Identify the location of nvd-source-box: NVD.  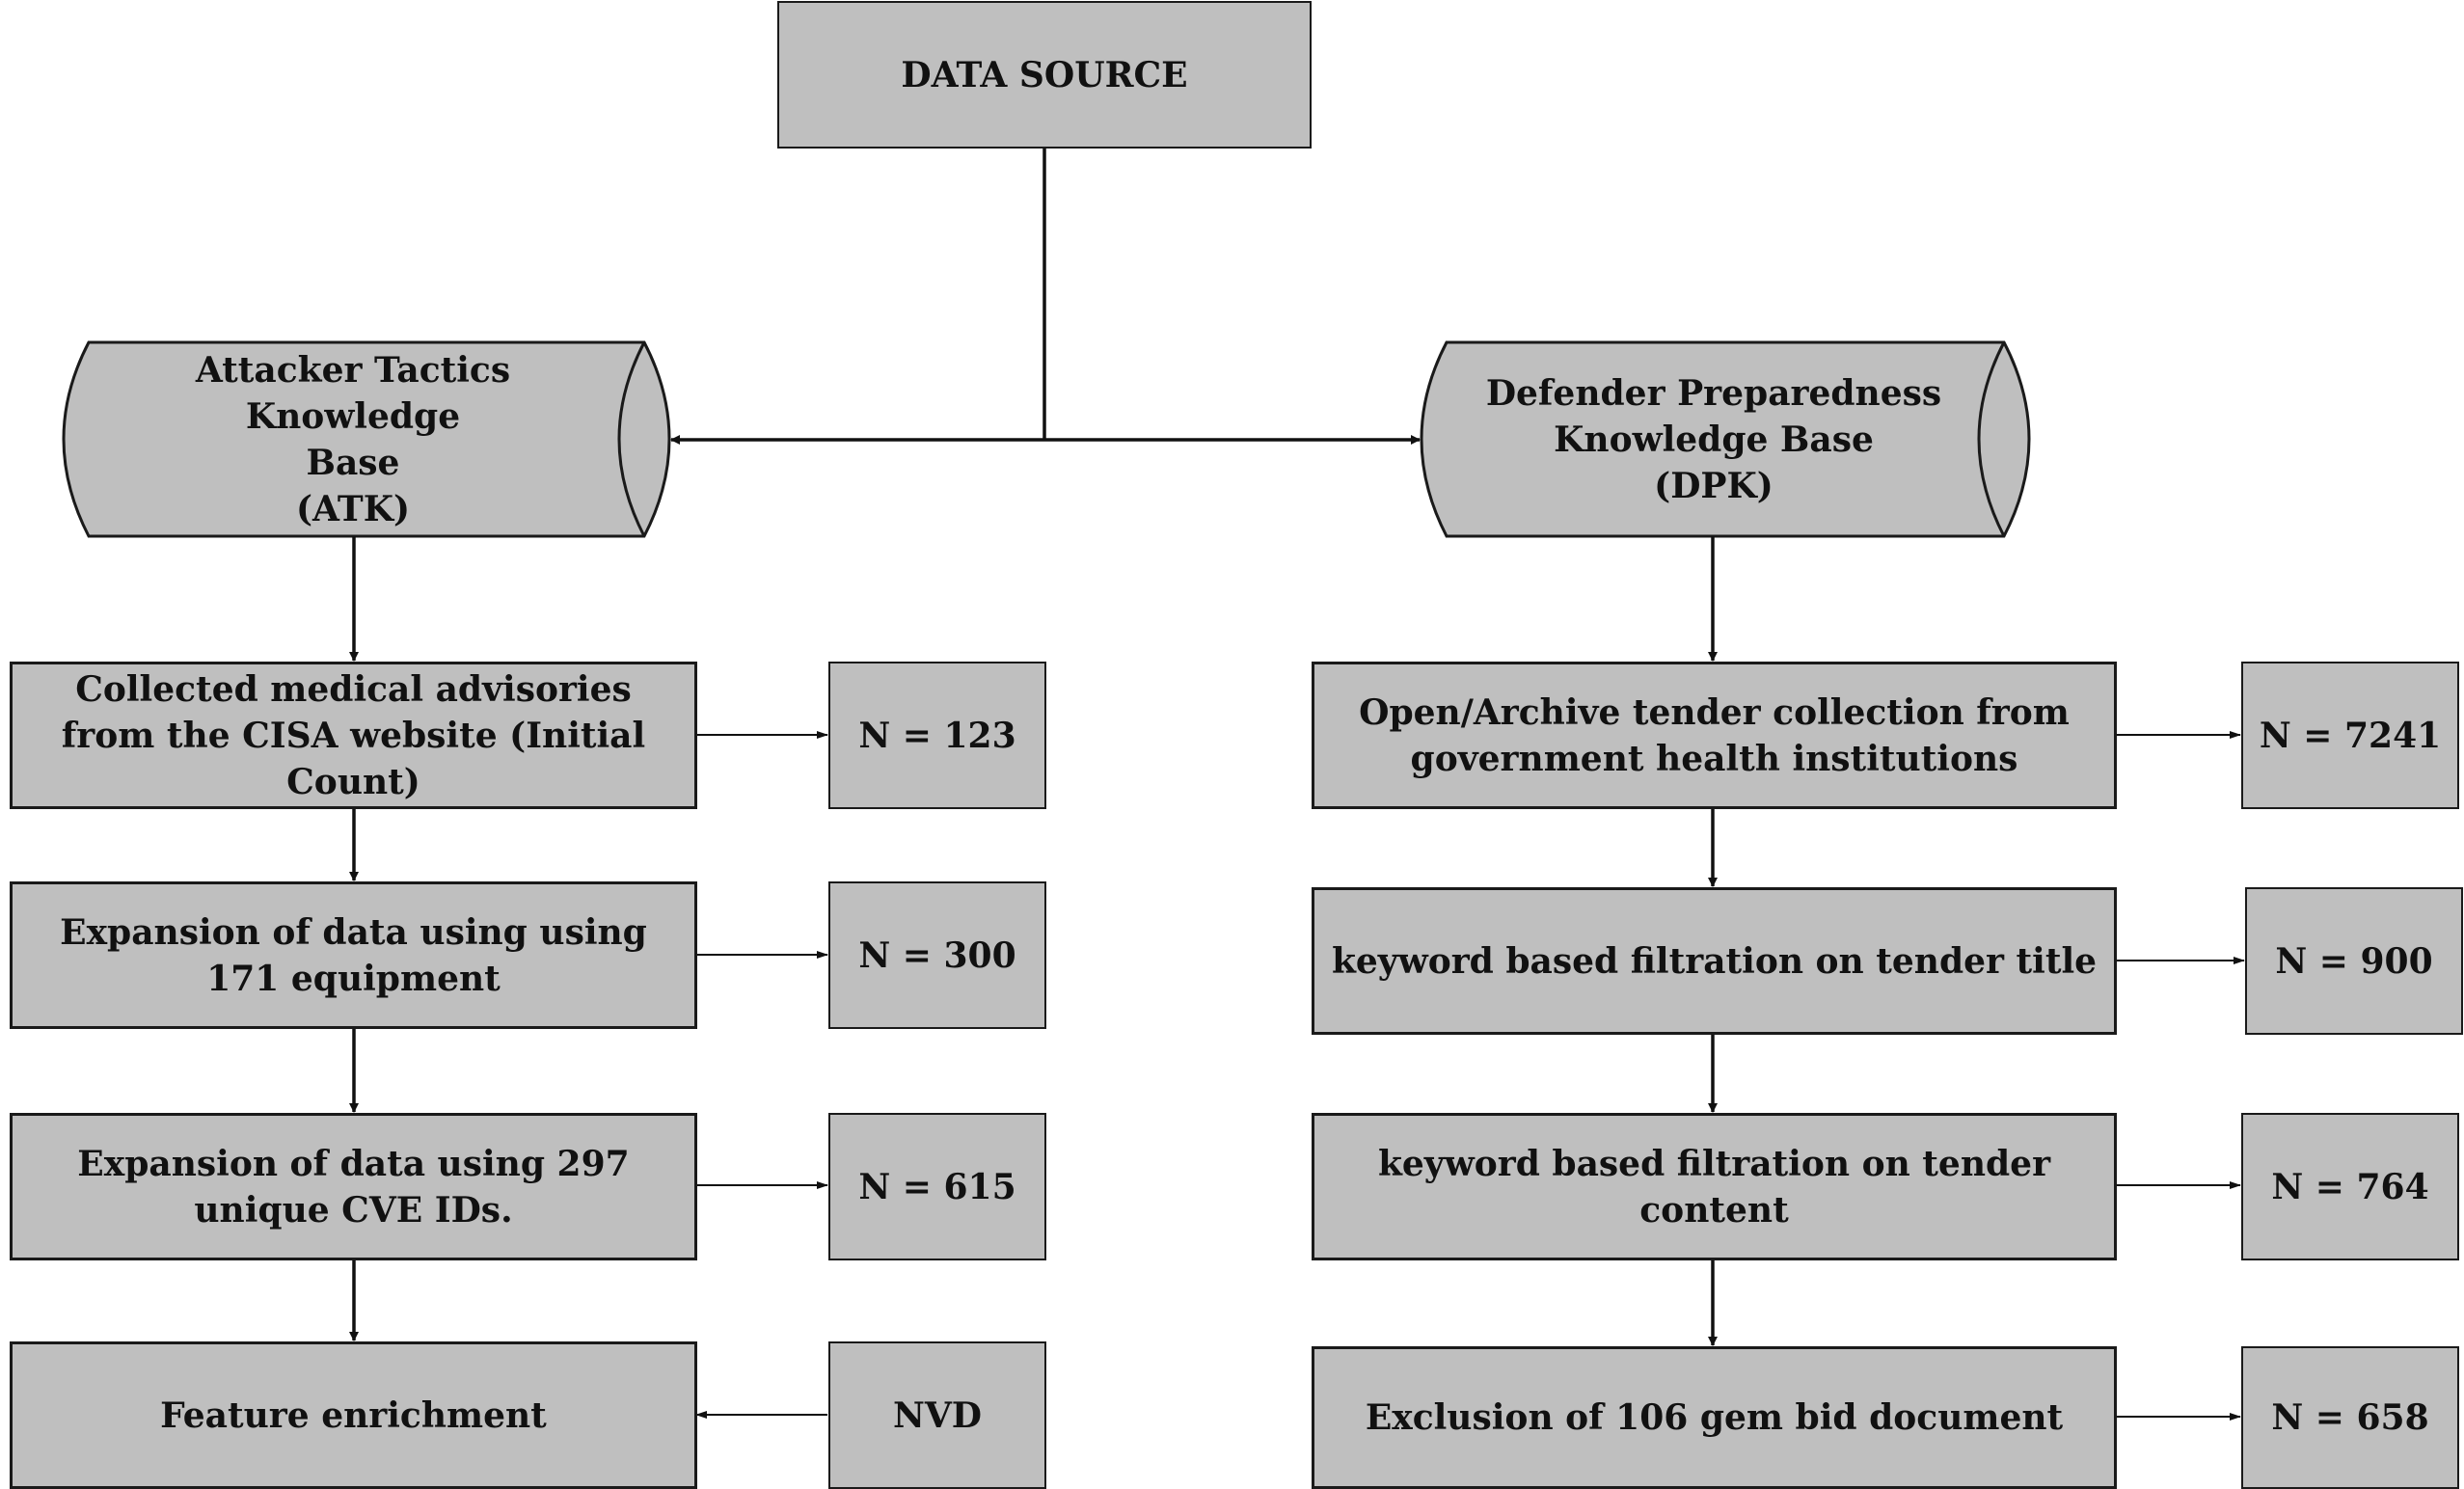
(937, 1415).